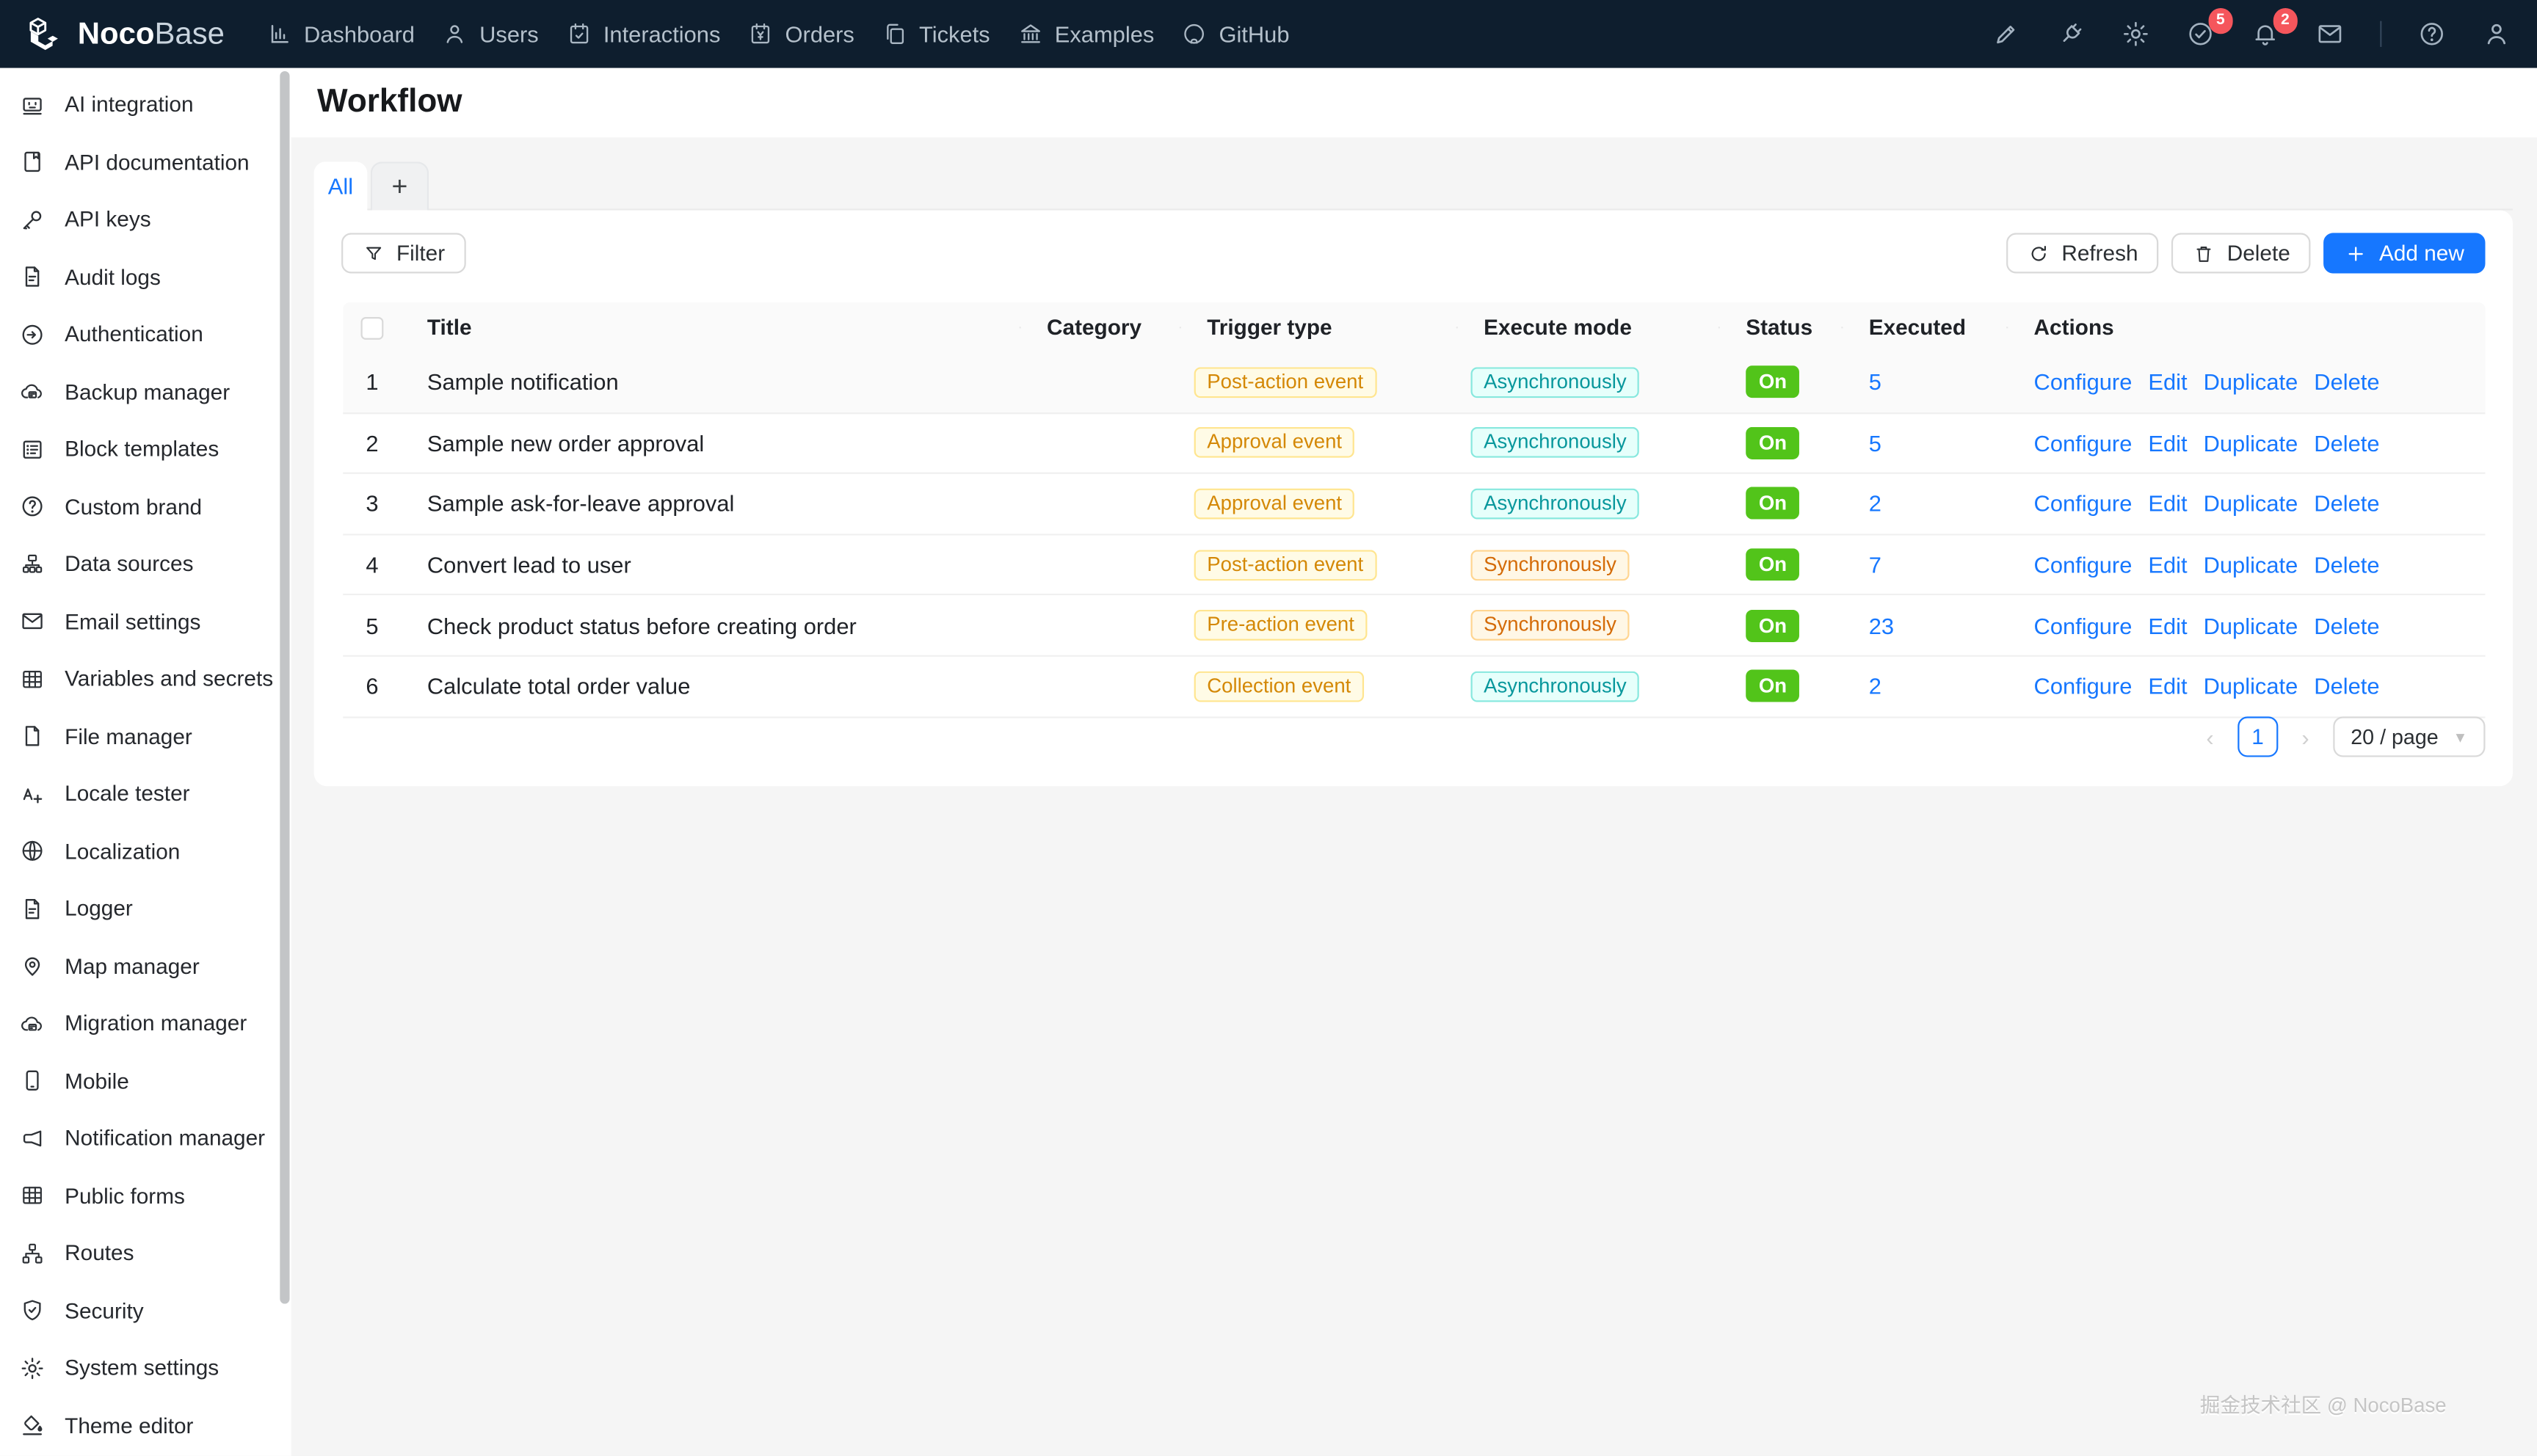  I want to click on help-icon, so click(2432, 33).